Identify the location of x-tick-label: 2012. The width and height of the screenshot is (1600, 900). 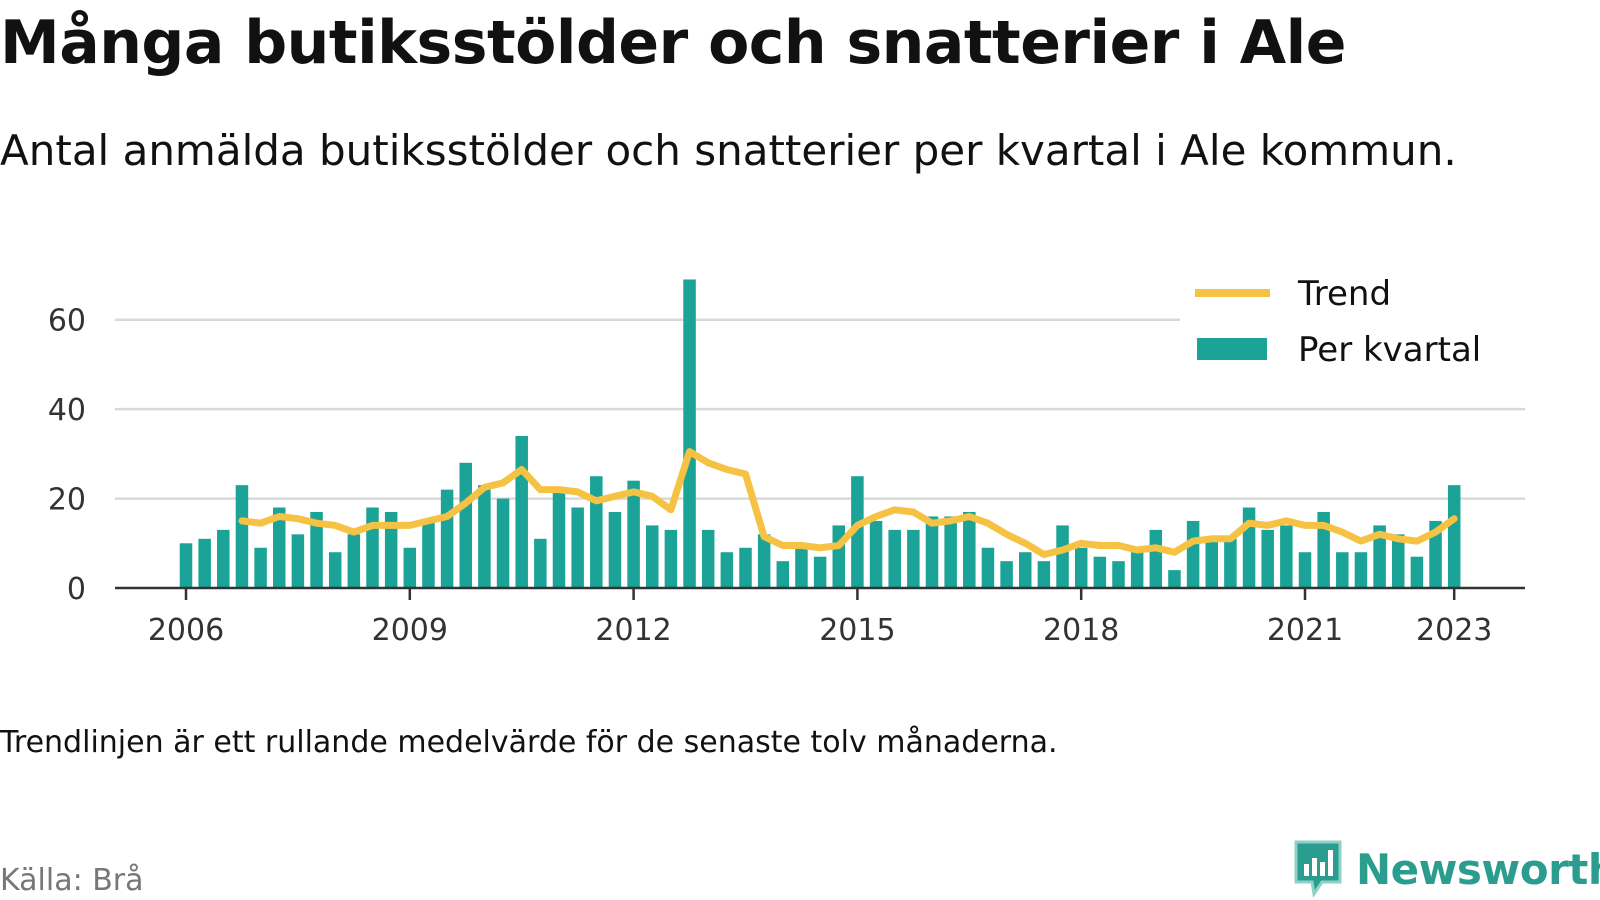
(633, 630).